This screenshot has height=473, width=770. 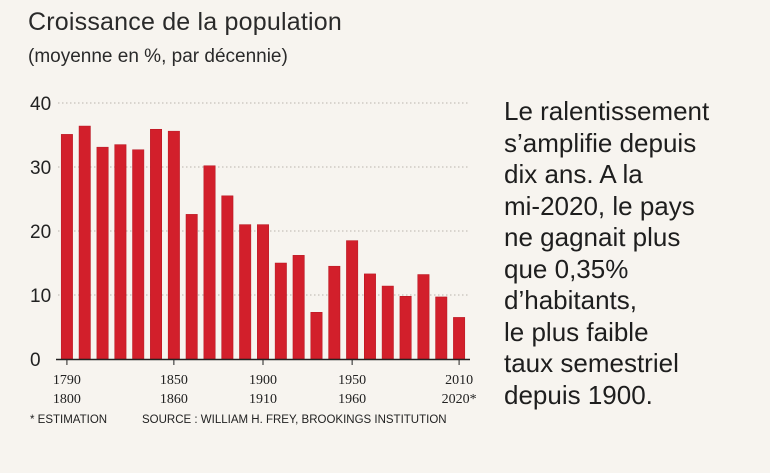 I want to click on y-tick-label: 30, so click(x=40, y=168).